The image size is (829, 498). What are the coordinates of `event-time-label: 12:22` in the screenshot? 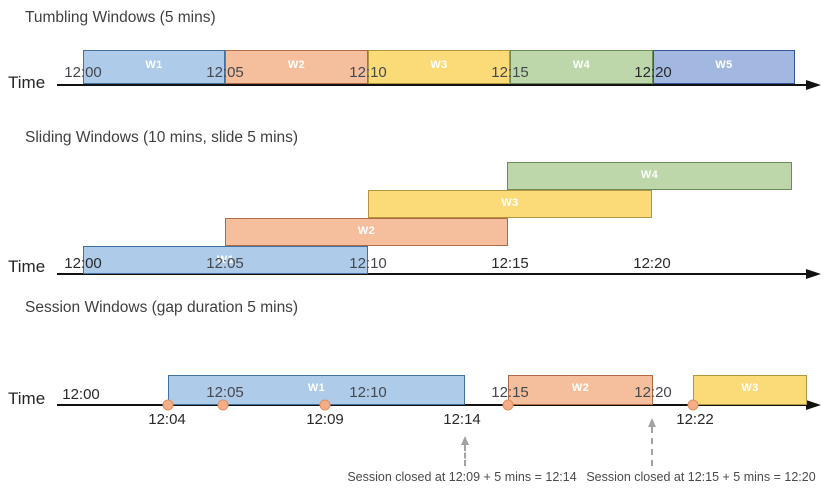 It's located at (695, 419).